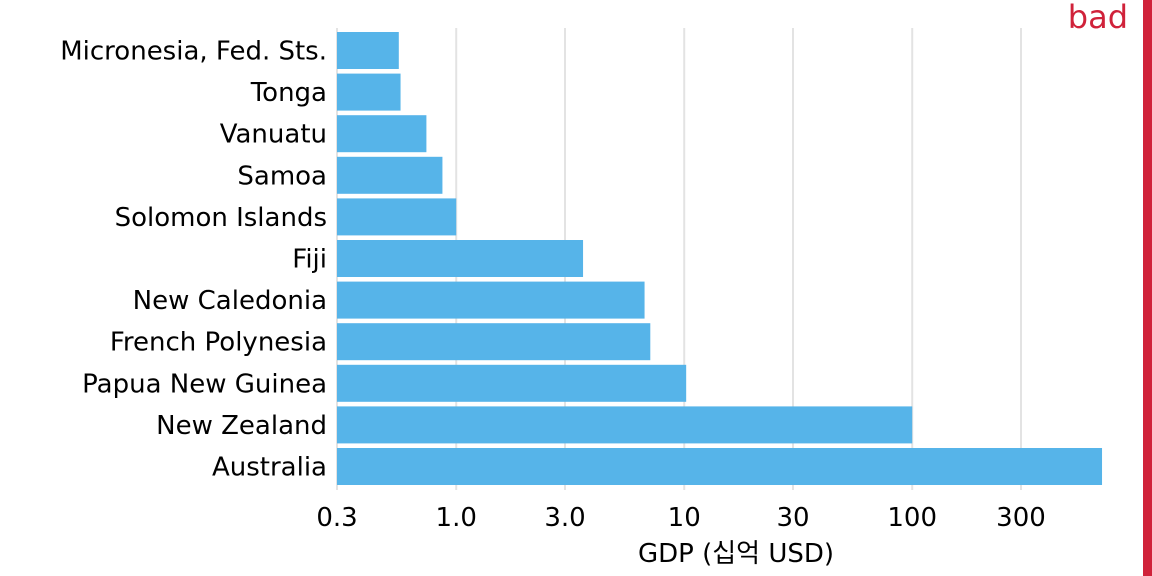 This screenshot has width=1152, height=576. What do you see at coordinates (221, 218) in the screenshot?
I see `y-tick-label: Solomon Islands` at bounding box center [221, 218].